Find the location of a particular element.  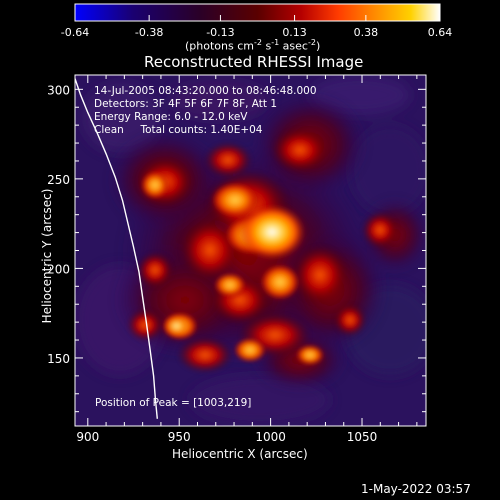

colorbar-tick-label: 0.13 is located at coordinates (294, 32).